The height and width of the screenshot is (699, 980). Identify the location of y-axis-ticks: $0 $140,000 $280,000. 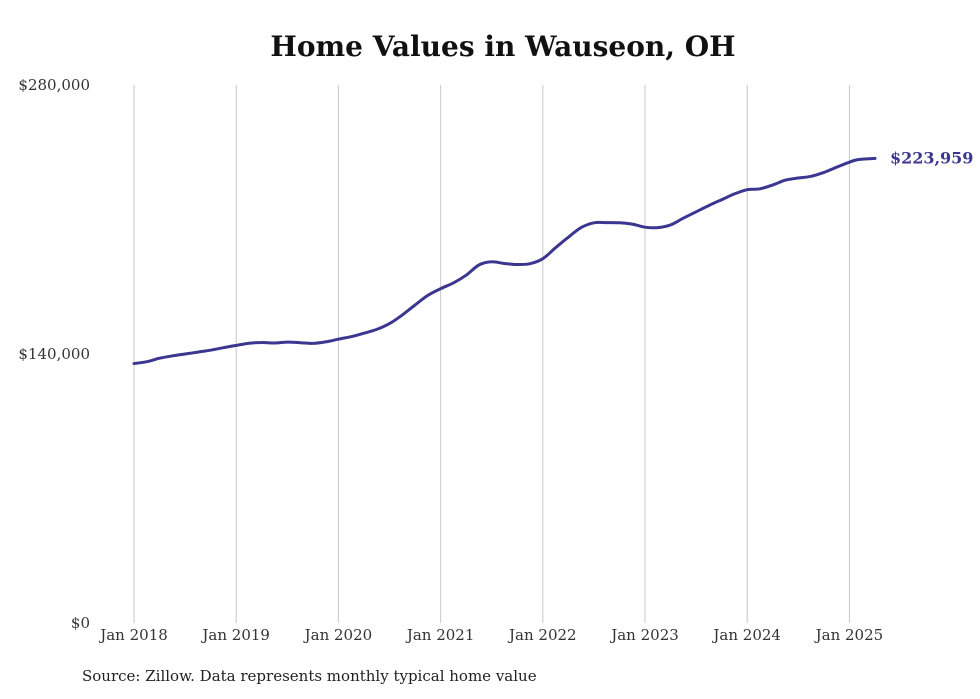
(54, 354).